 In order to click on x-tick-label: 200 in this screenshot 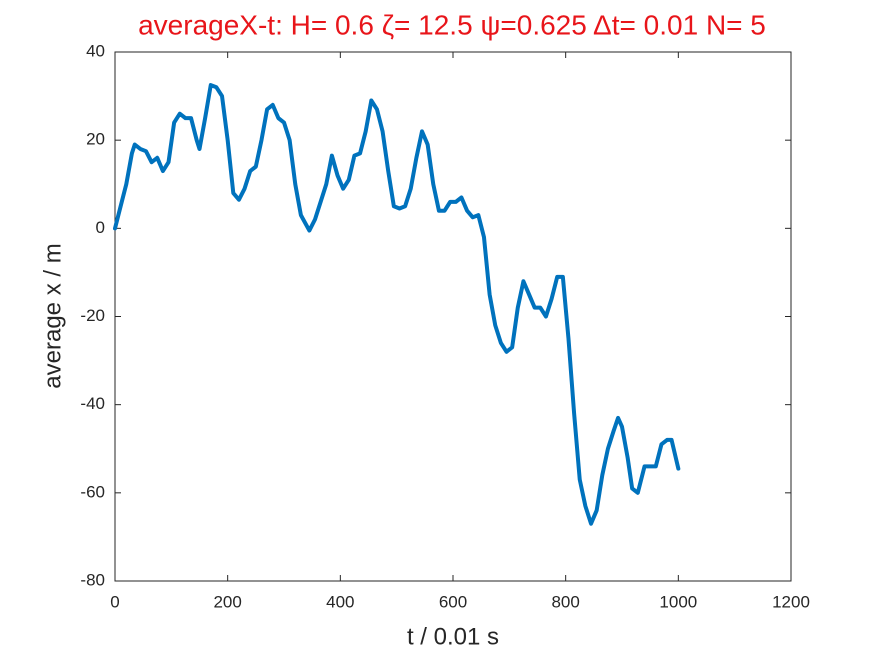, I will do `click(227, 601)`.